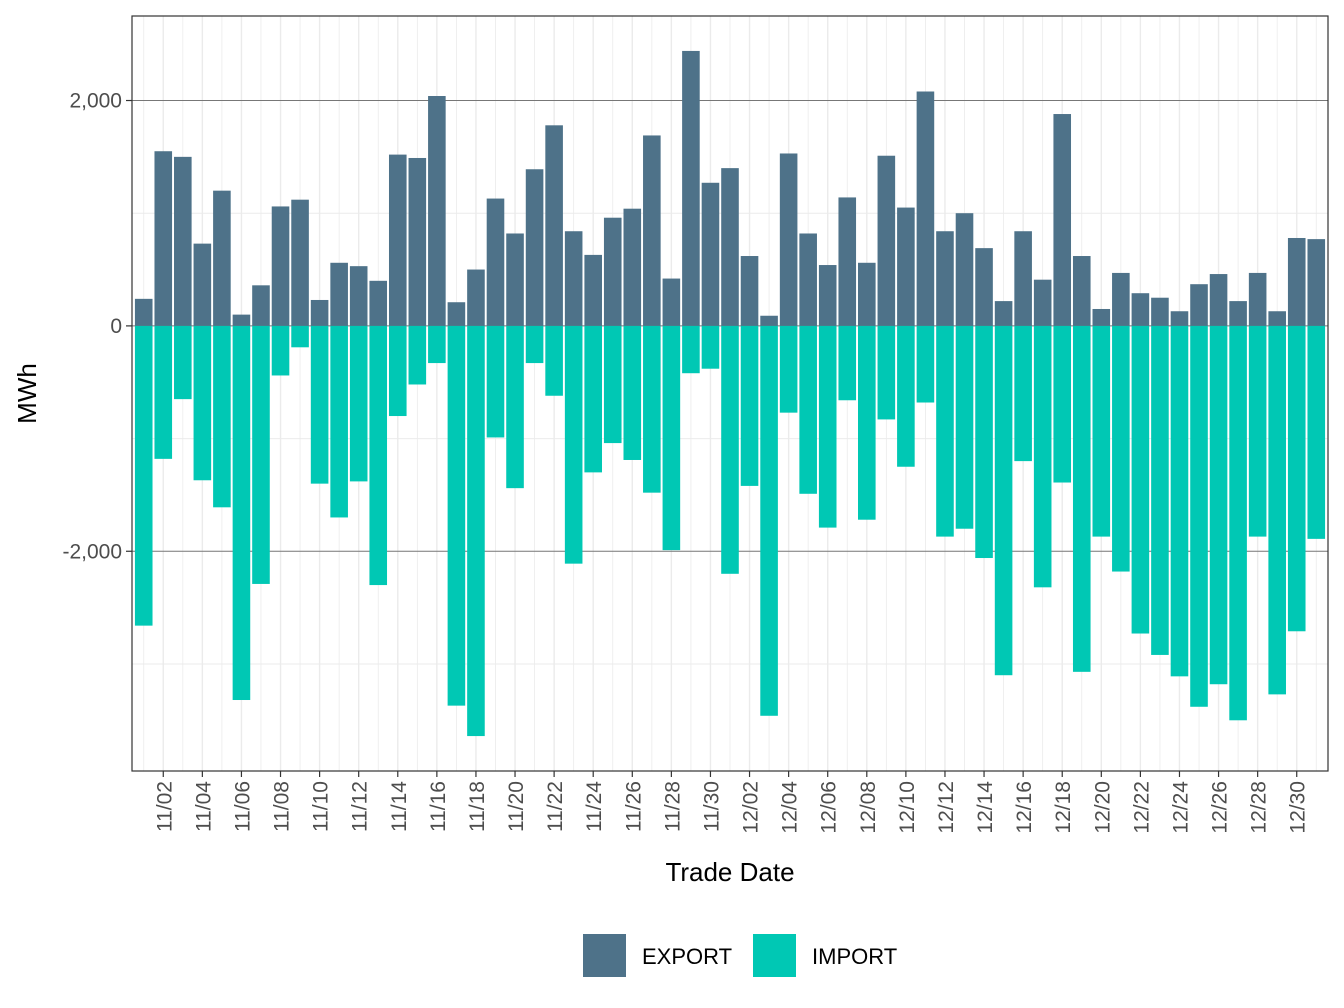 Image resolution: width=1344 pixels, height=1008 pixels. What do you see at coordinates (868, 807) in the screenshot?
I see `x-tick-label: 12/08` at bounding box center [868, 807].